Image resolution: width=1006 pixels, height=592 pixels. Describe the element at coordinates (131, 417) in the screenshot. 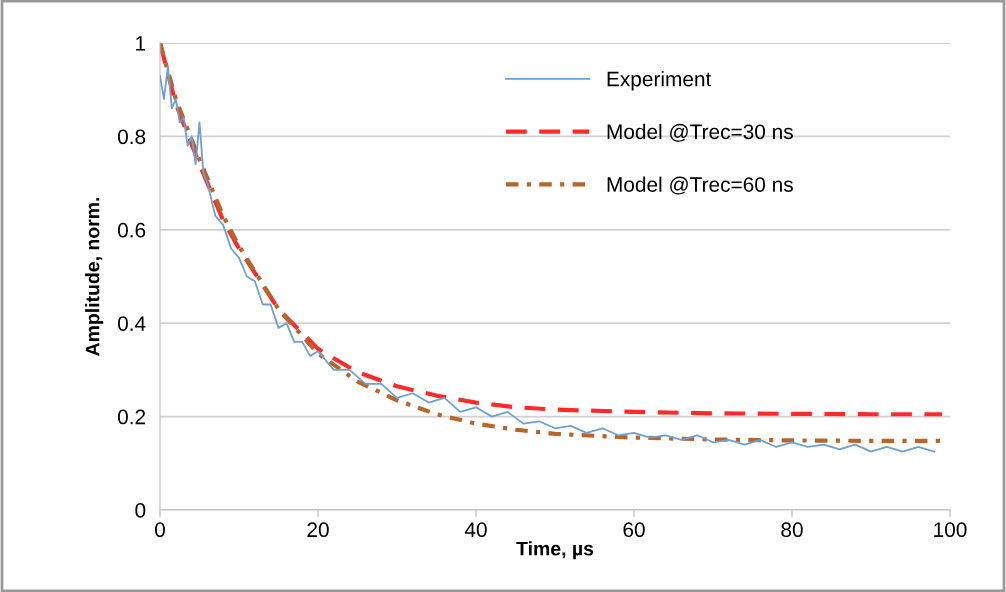

I see `y-tick-label: 0.2` at that location.